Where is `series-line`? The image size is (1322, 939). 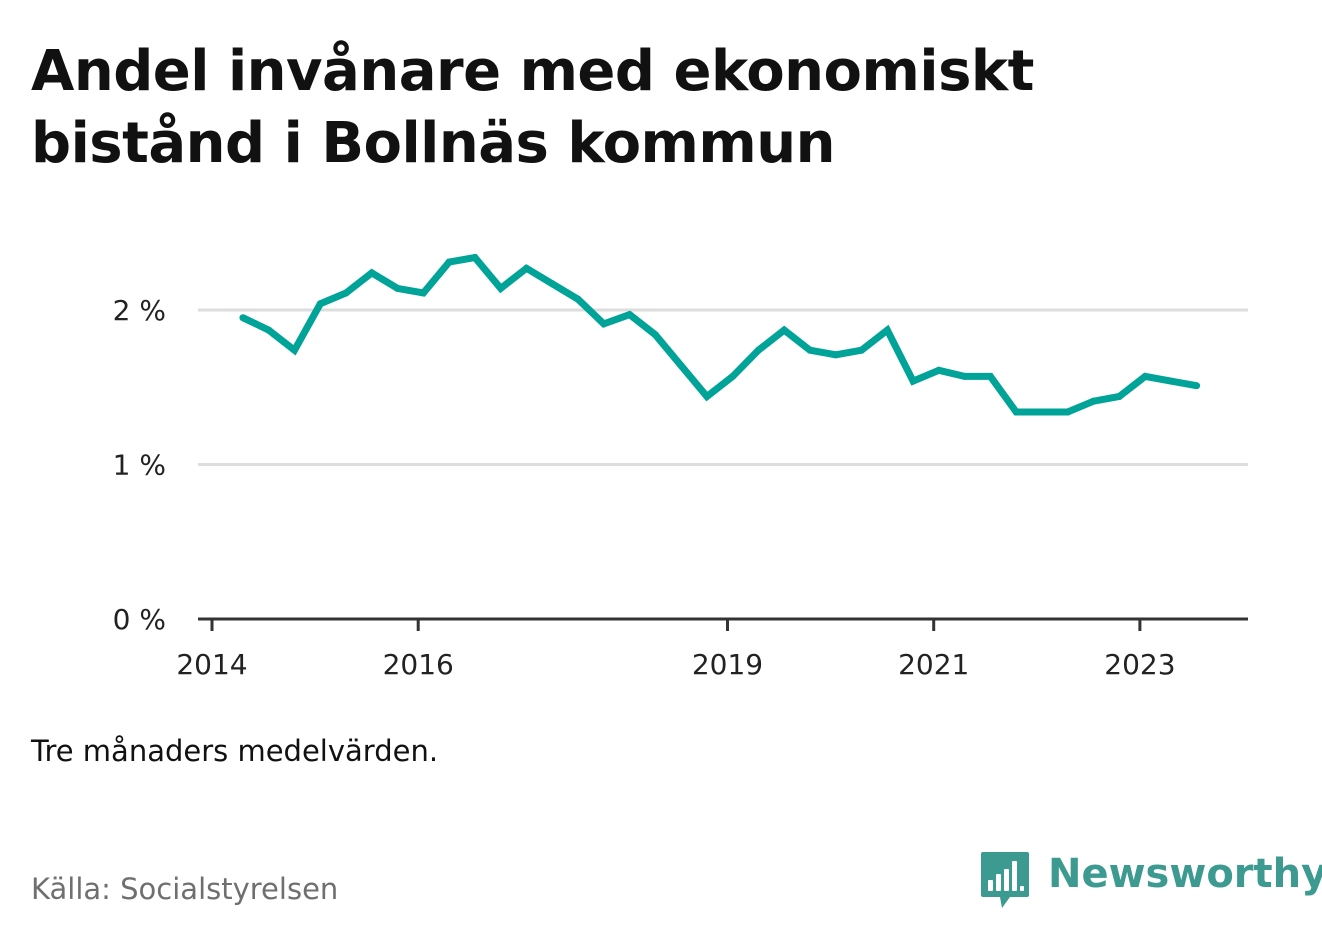
series-line is located at coordinates (719, 334).